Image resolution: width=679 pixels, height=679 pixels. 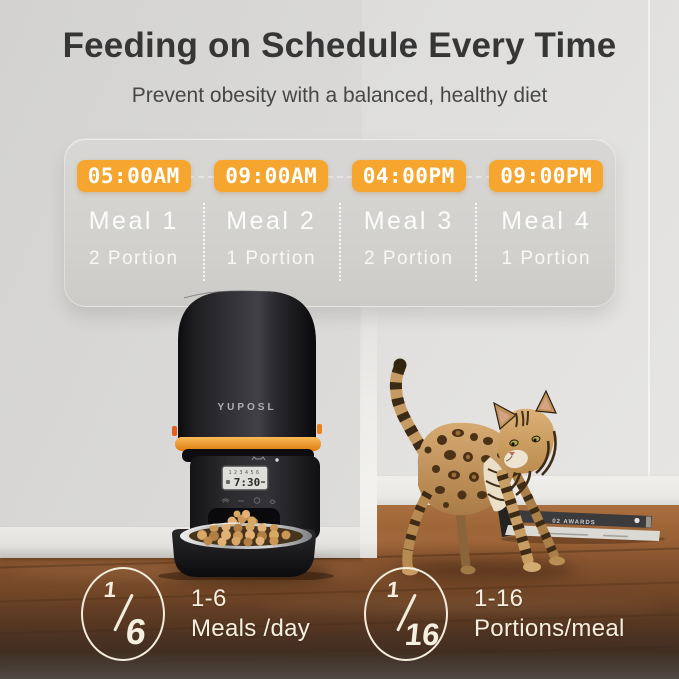 What do you see at coordinates (421, 634) in the screenshot?
I see `fraction-denominator: 16` at bounding box center [421, 634].